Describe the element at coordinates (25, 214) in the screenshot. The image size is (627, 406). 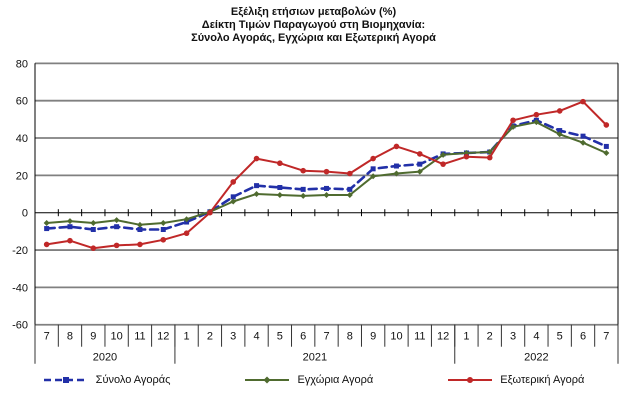
I see `svg-text: 0` at that location.